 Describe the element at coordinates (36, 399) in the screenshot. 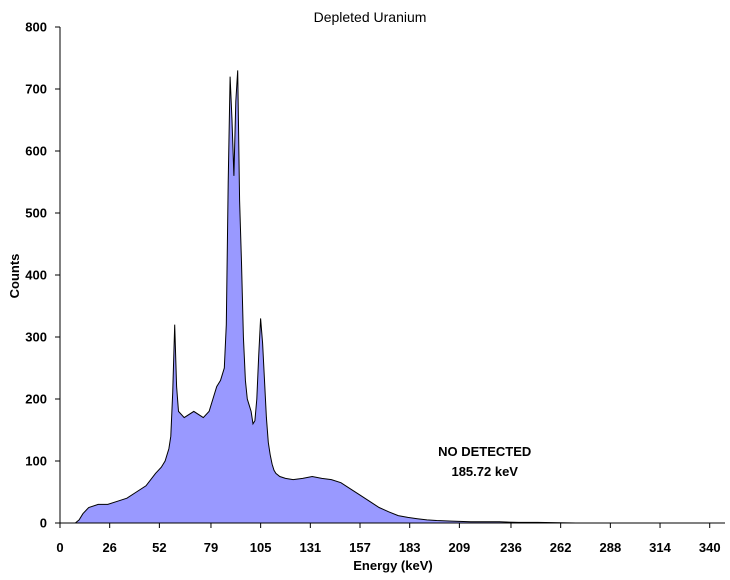

I see `y-tick-label: 200` at that location.